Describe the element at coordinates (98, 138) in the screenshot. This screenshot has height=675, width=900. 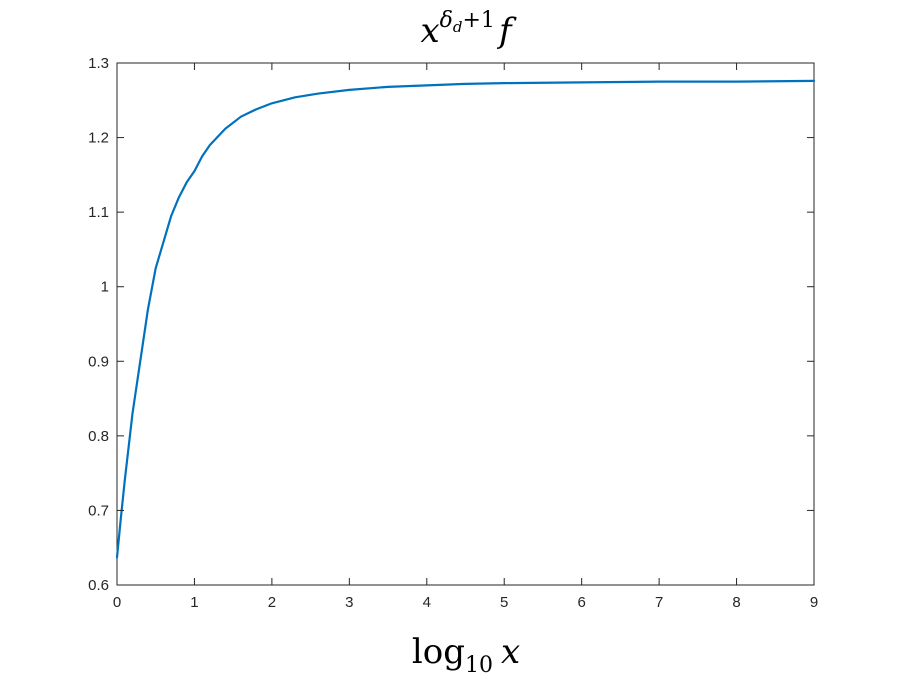
I see `y-tick-label: 1.2` at that location.